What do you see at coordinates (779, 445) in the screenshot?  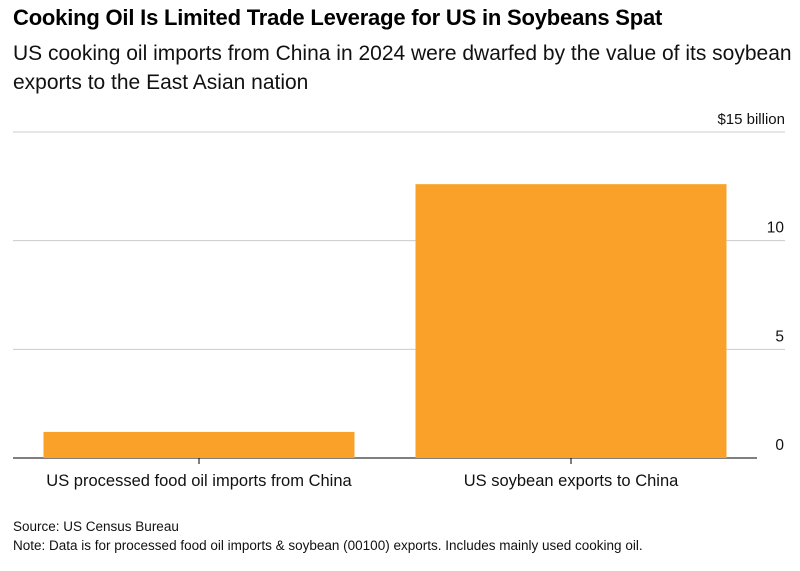 I see `y-tick-label: 0` at bounding box center [779, 445].